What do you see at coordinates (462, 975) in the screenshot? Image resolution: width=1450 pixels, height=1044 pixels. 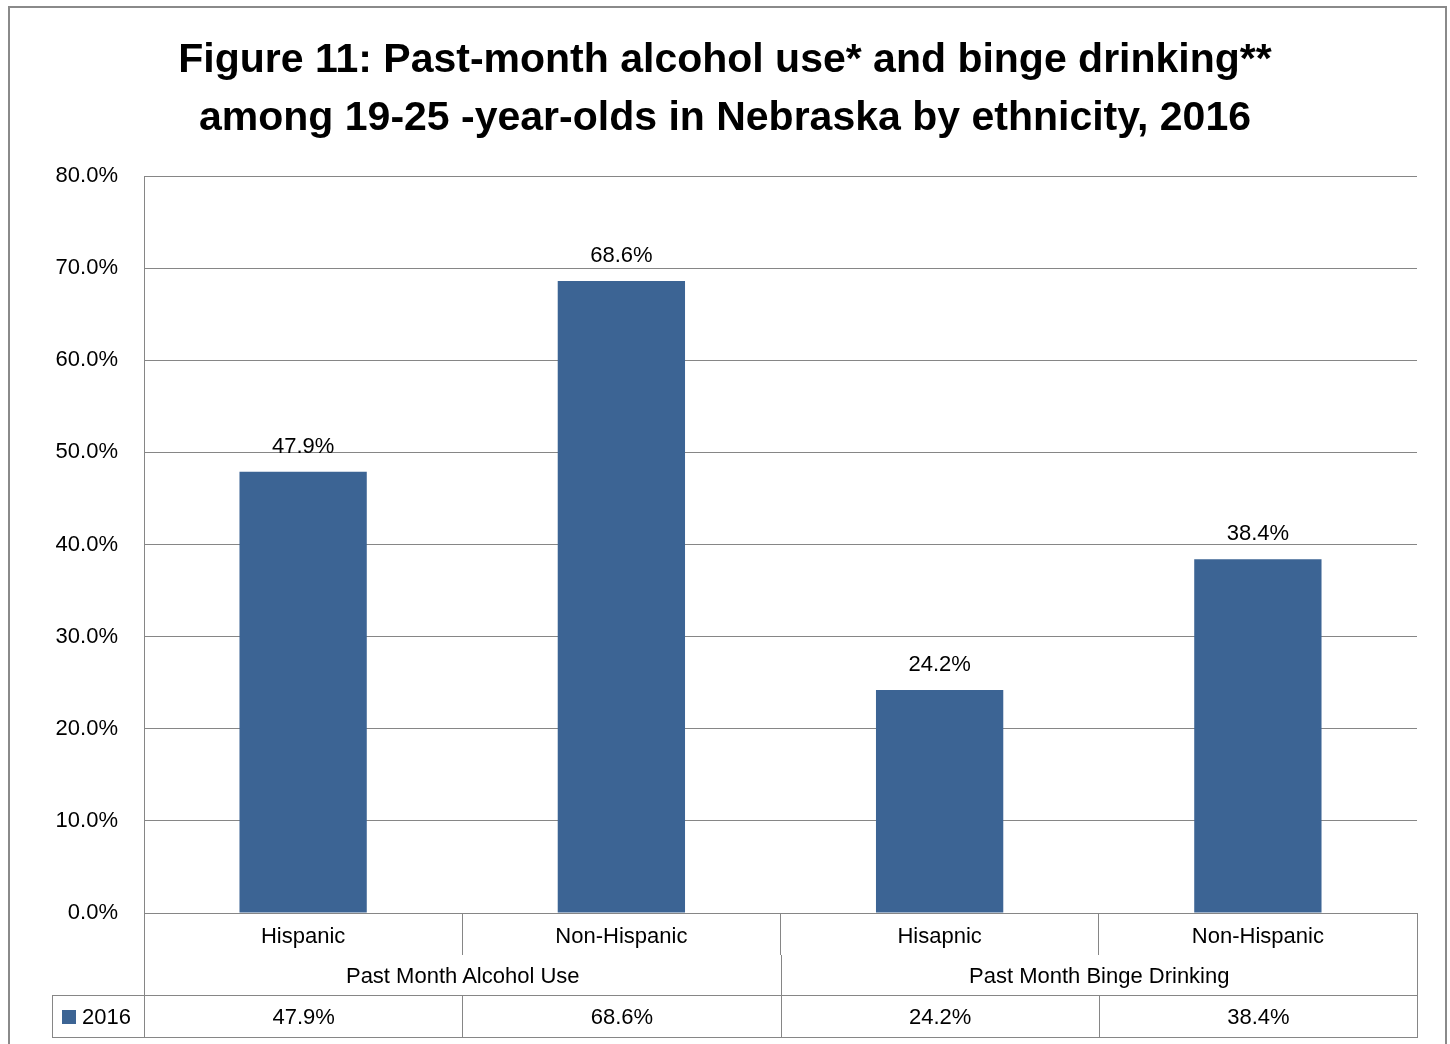 I see `text: Past Month Alcohol Use` at bounding box center [462, 975].